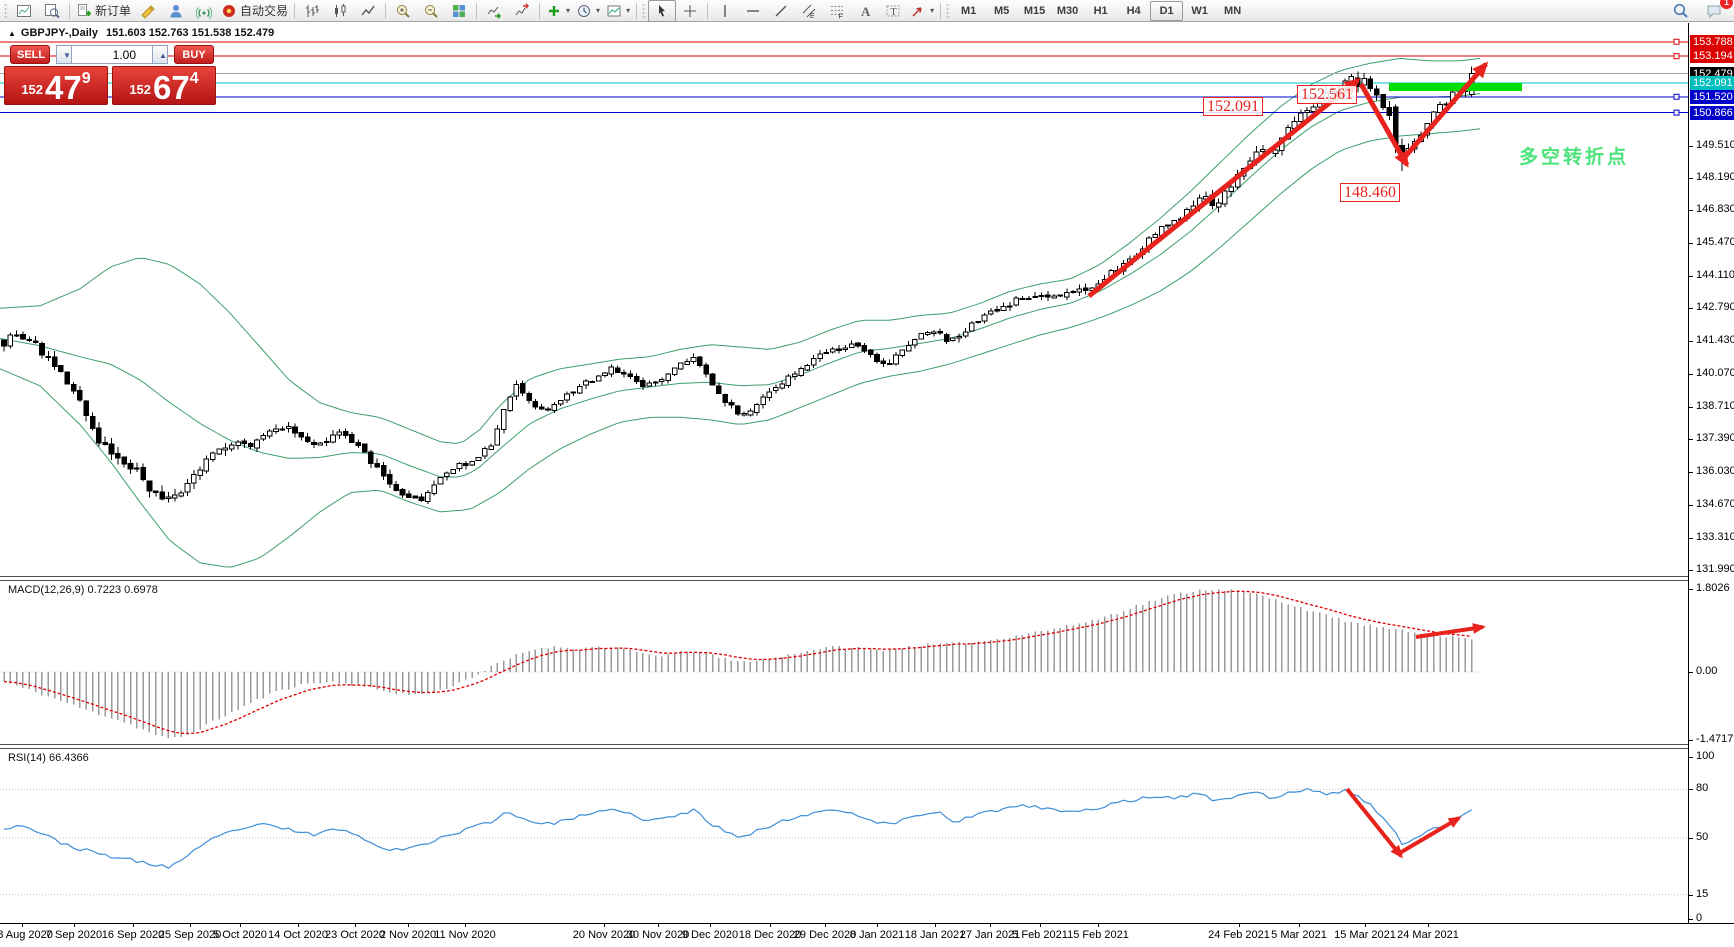  Describe the element at coordinates (494, 11) in the screenshot. I see `auto-scroll-button` at that location.